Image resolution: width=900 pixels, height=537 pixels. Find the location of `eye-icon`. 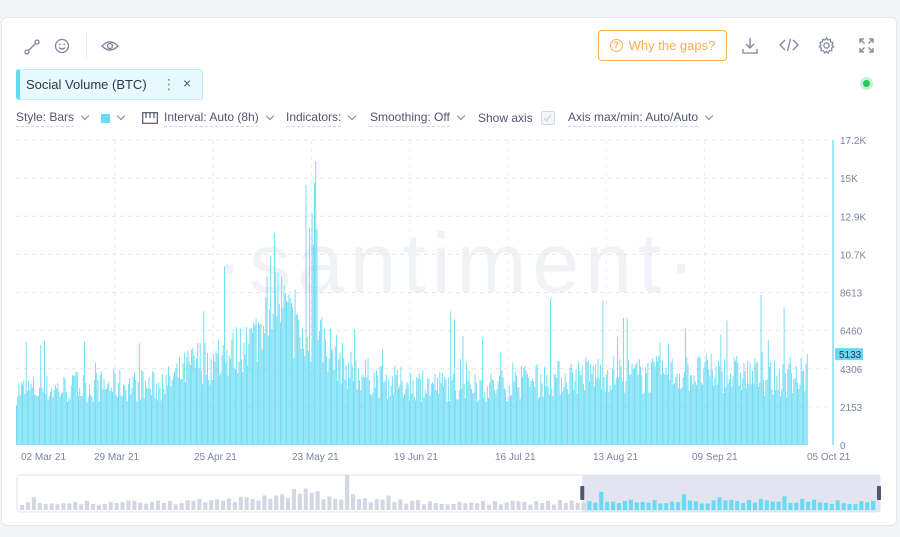

eye-icon is located at coordinates (110, 46).